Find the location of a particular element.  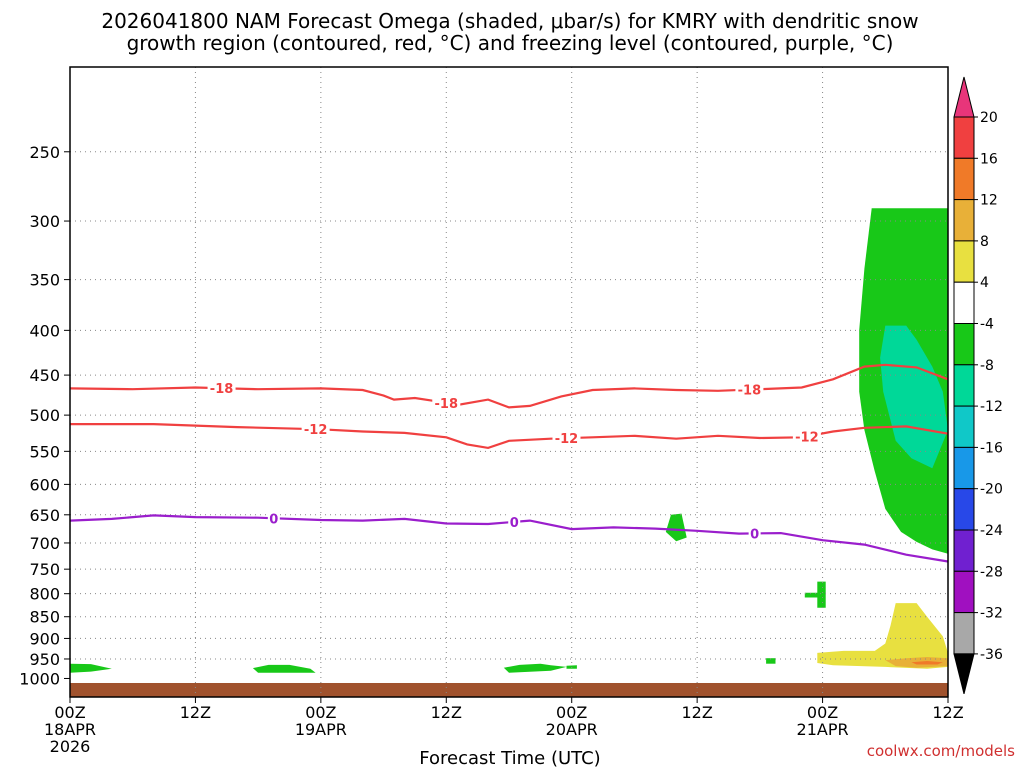

colorbar-label: -24 is located at coordinates (991, 531).